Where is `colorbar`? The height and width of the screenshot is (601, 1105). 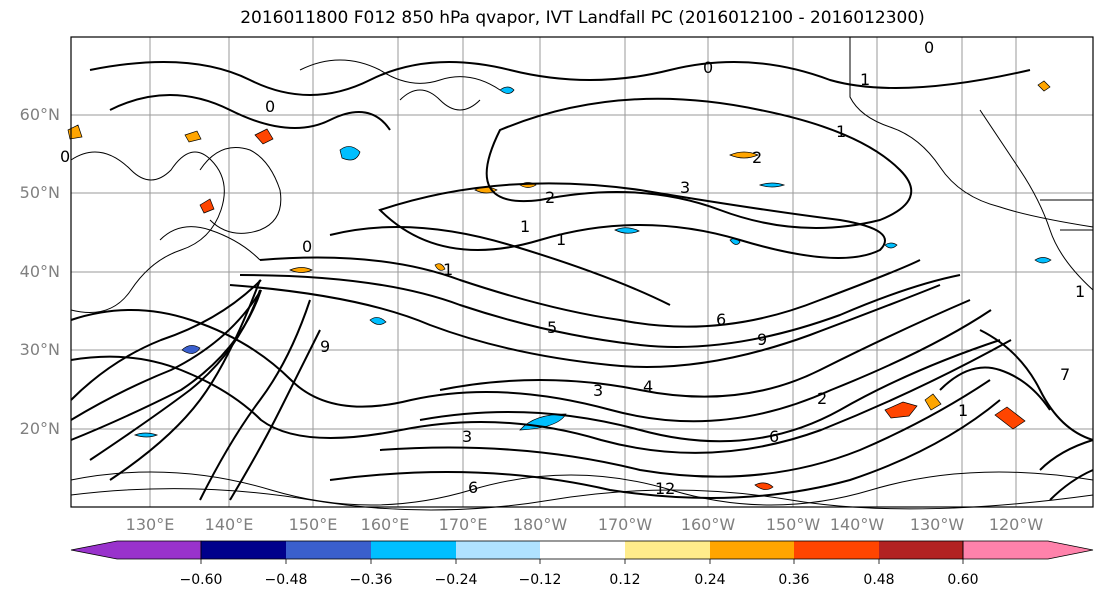 colorbar is located at coordinates (582, 552).